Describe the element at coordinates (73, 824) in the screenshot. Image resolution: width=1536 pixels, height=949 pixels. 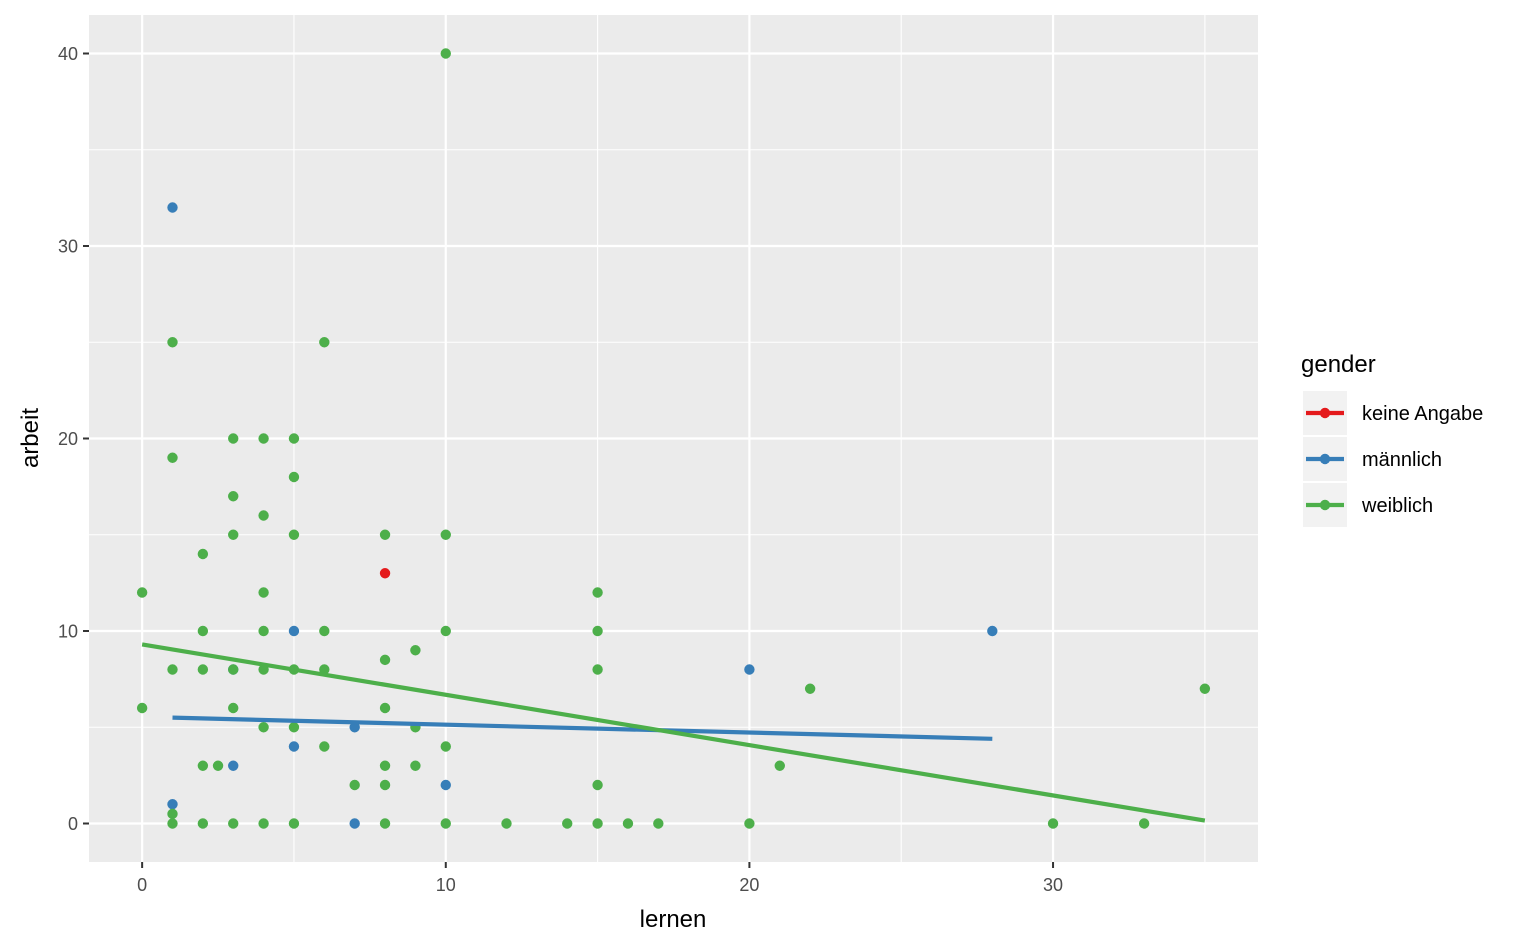
I see `y-tick-label: 0` at that location.